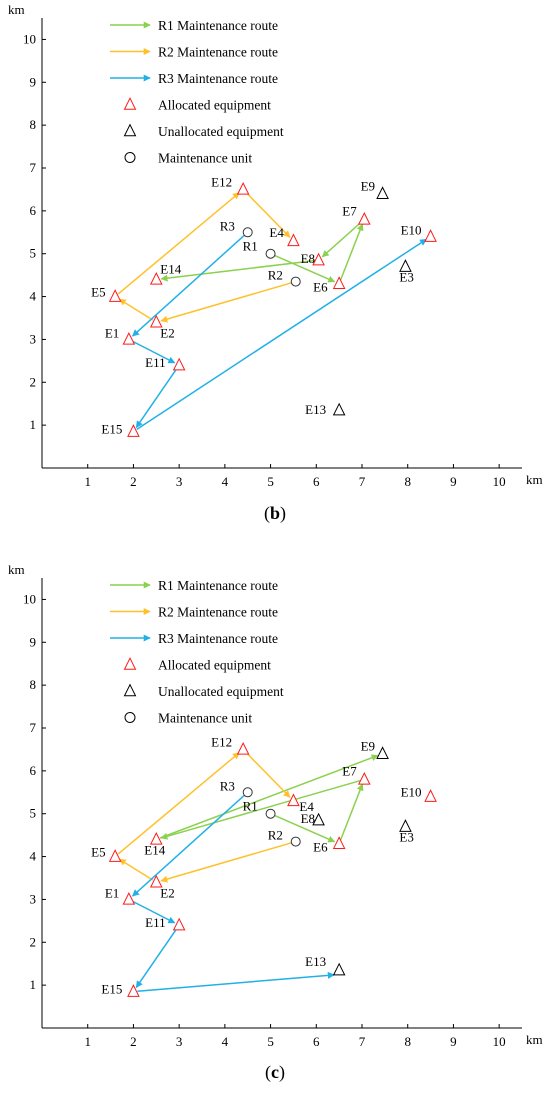 The image size is (550, 1094). What do you see at coordinates (349, 210) in the screenshot?
I see `equipment-e7-label: E7` at bounding box center [349, 210].